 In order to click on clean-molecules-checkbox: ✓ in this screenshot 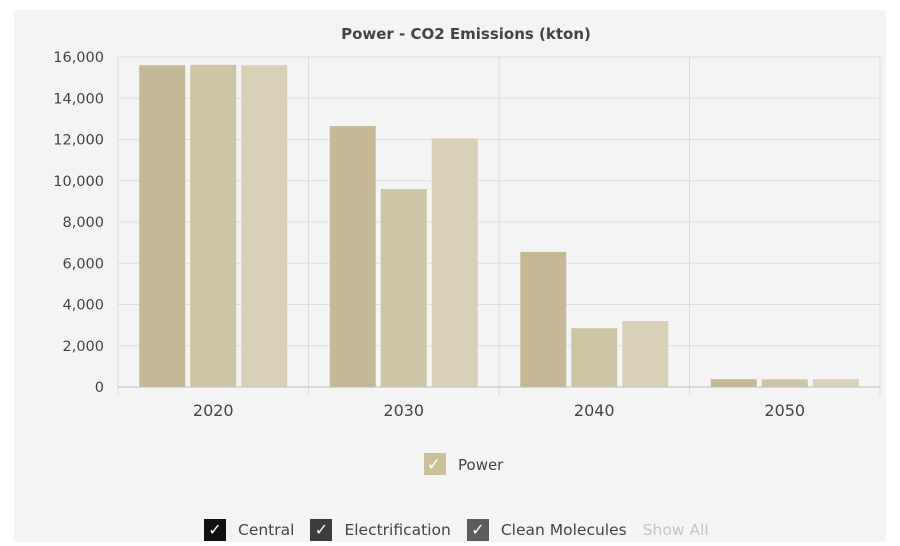, I will do `click(477, 530)`.